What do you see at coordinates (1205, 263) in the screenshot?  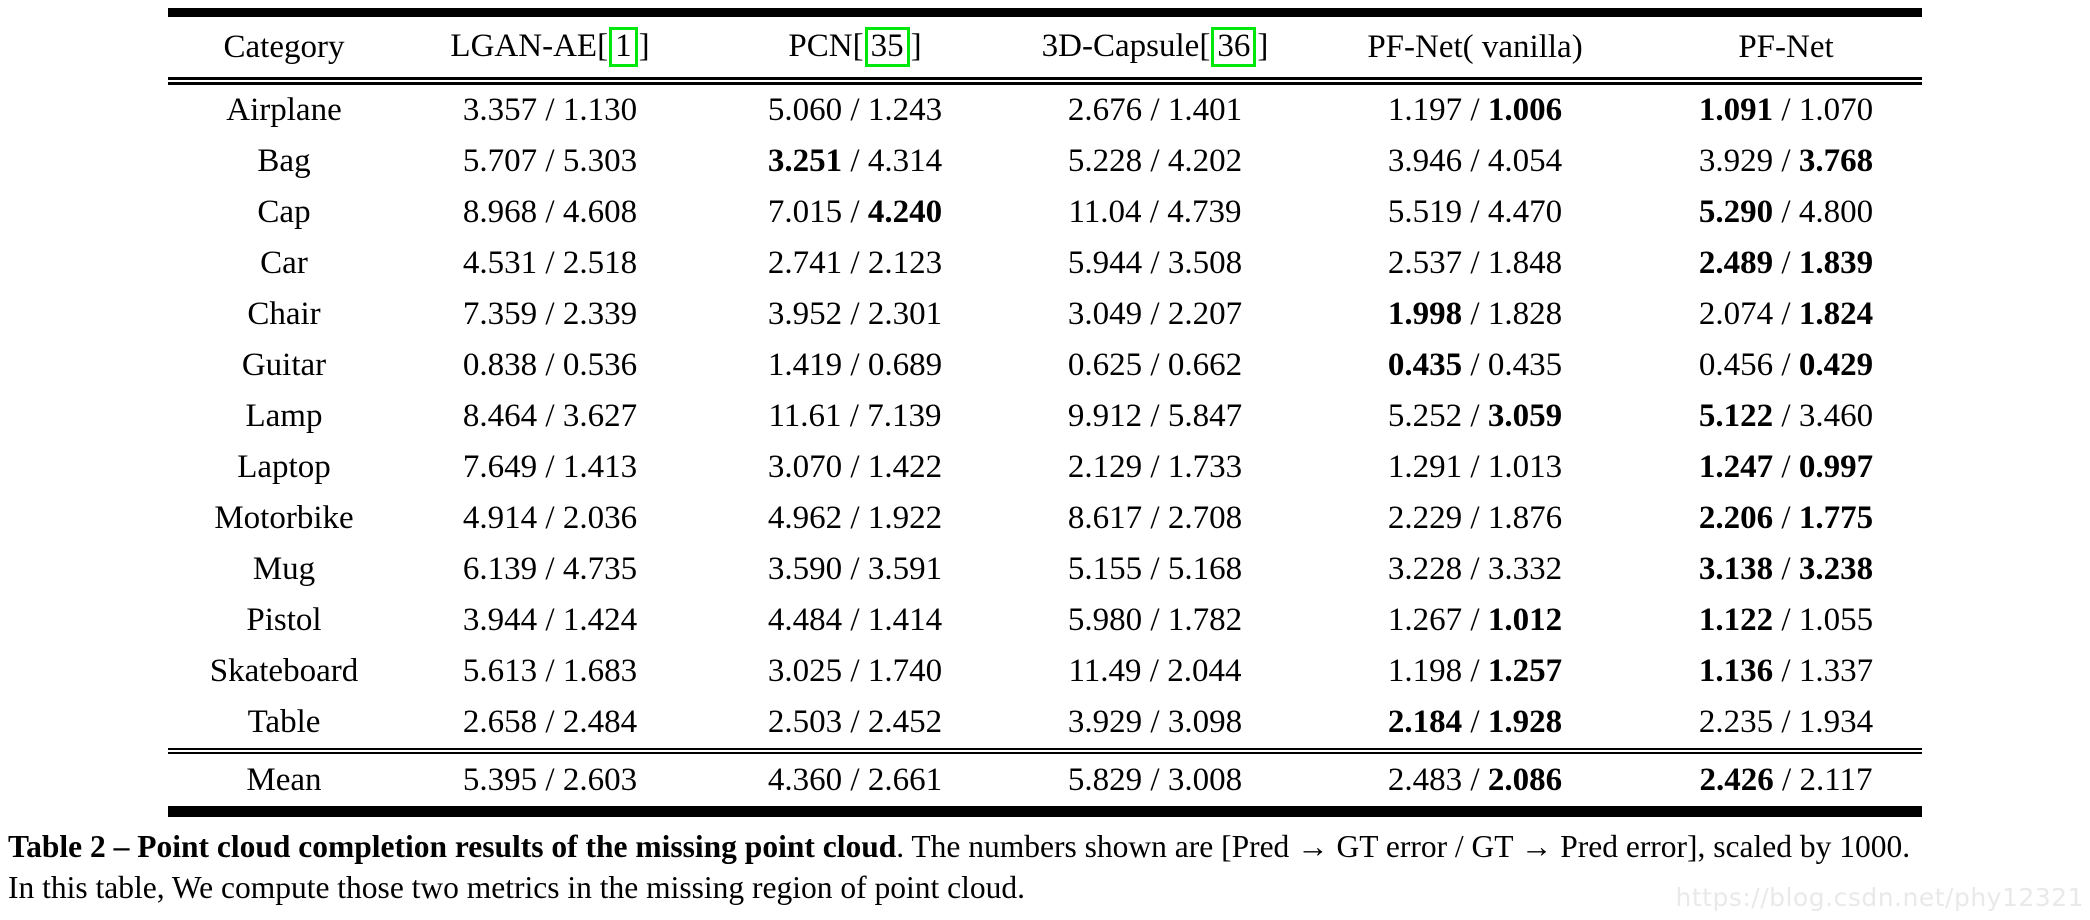 I see `gt-to-pred-value: 3.508` at bounding box center [1205, 263].